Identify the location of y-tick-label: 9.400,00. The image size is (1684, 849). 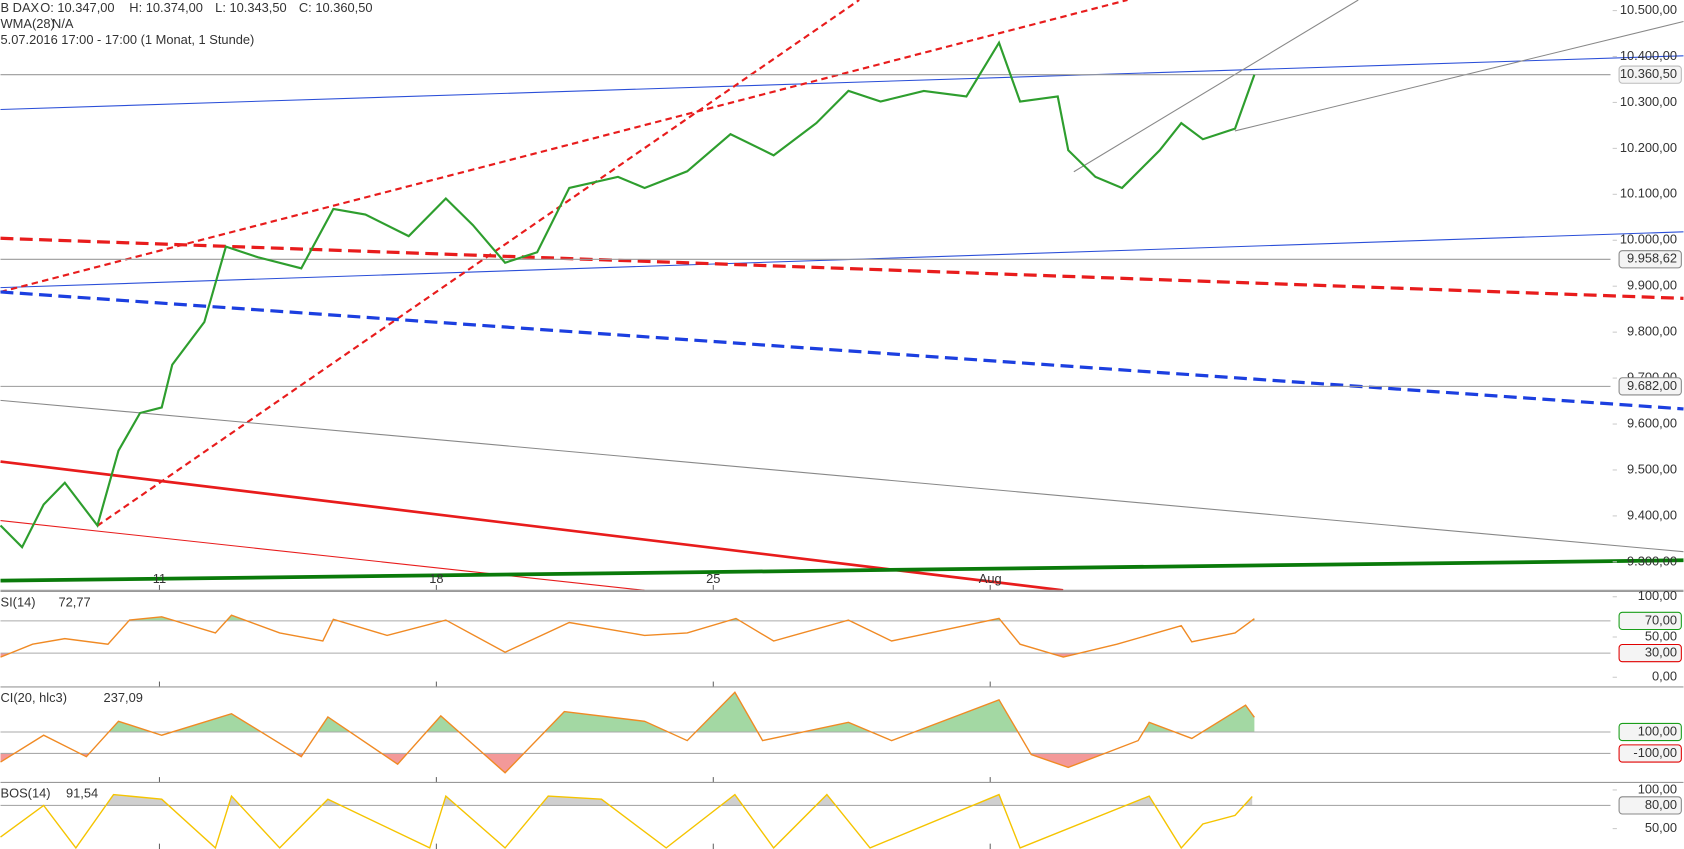
(1652, 514).